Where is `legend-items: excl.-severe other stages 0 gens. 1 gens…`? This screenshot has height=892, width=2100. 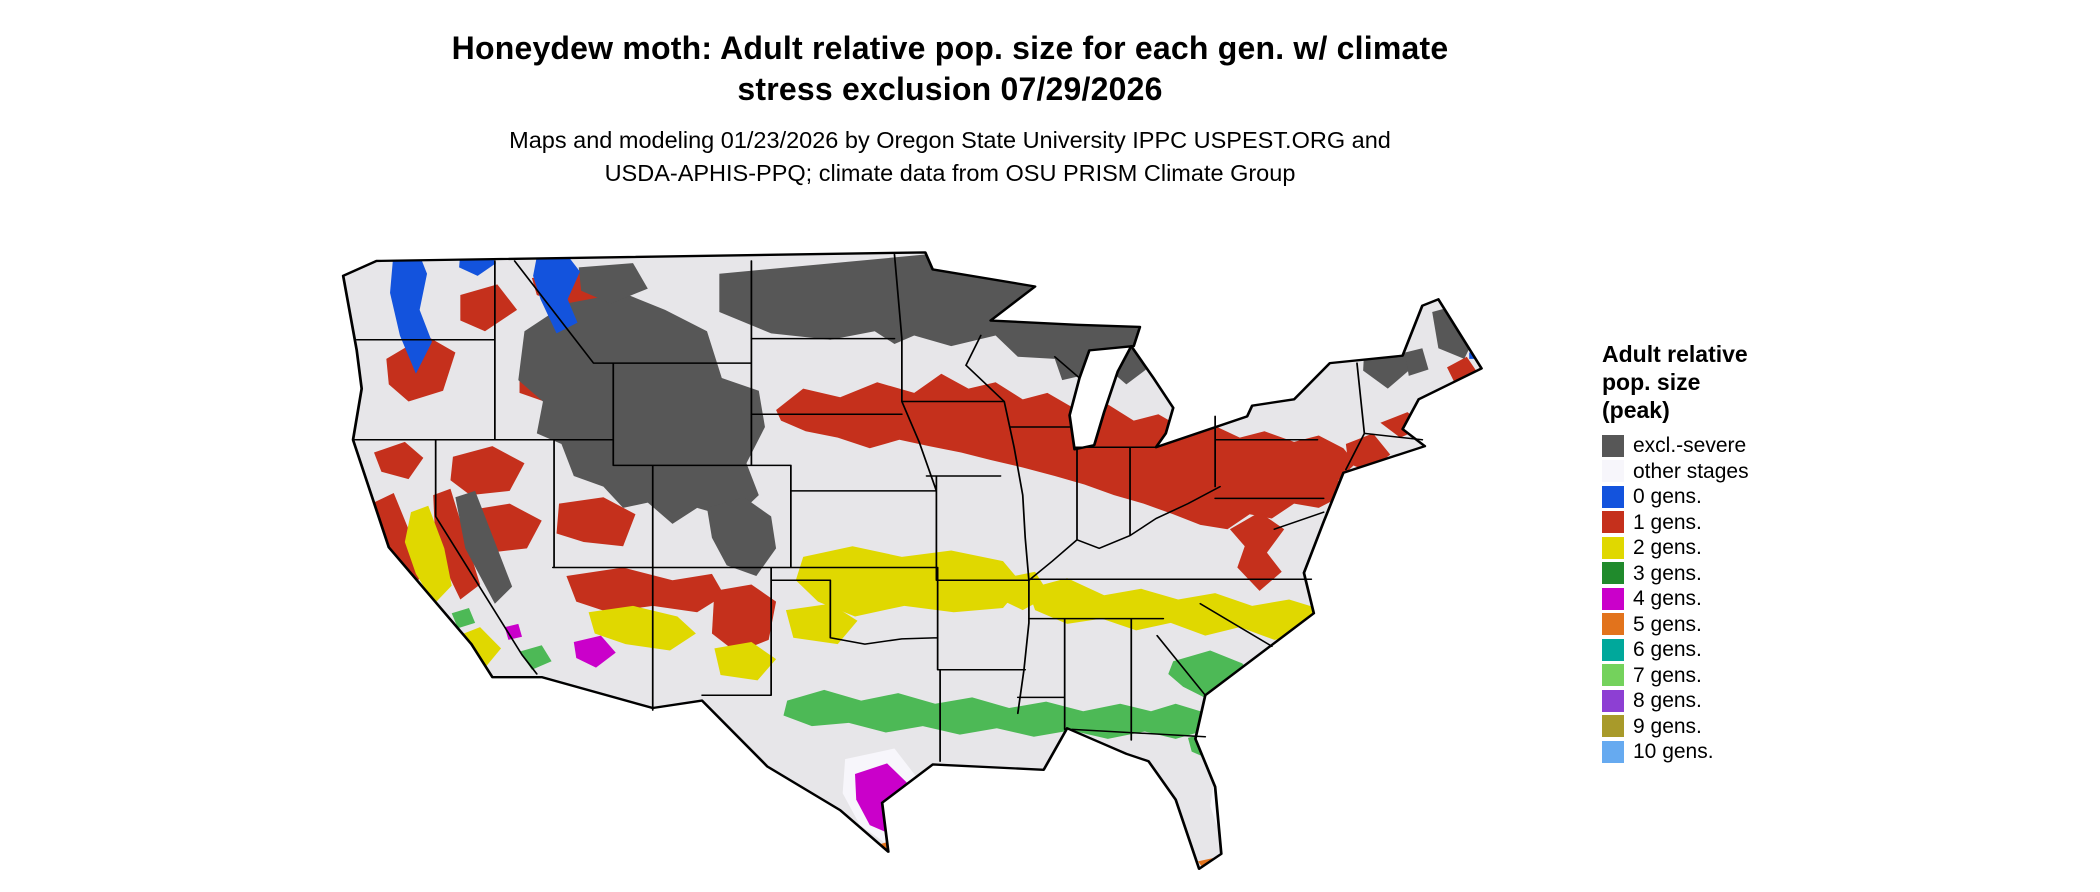
legend-items: excl.-severe other stages 0 gens. 1 gens… is located at coordinates (1742, 599).